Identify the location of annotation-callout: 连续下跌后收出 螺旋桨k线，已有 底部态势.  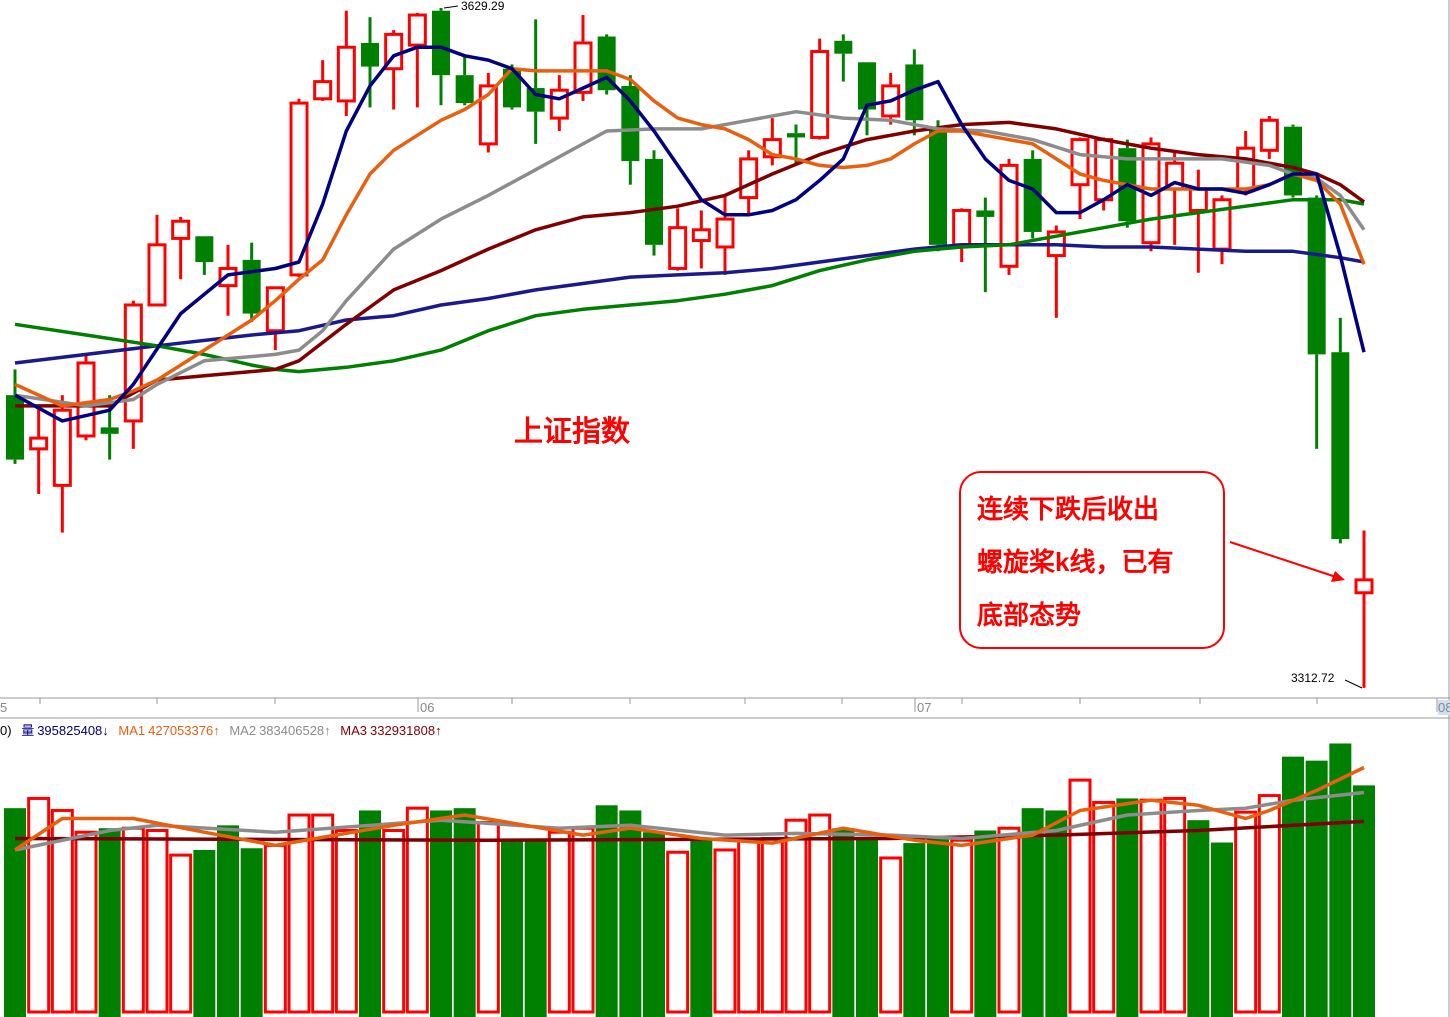
(1092, 560).